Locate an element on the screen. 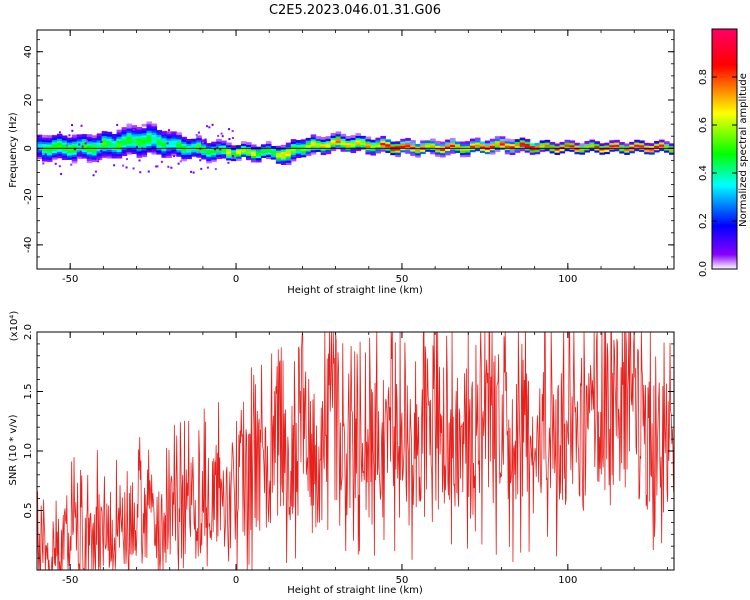 This screenshot has width=750, height=600. colorbar-tick-label: 0.8 is located at coordinates (703, 77).